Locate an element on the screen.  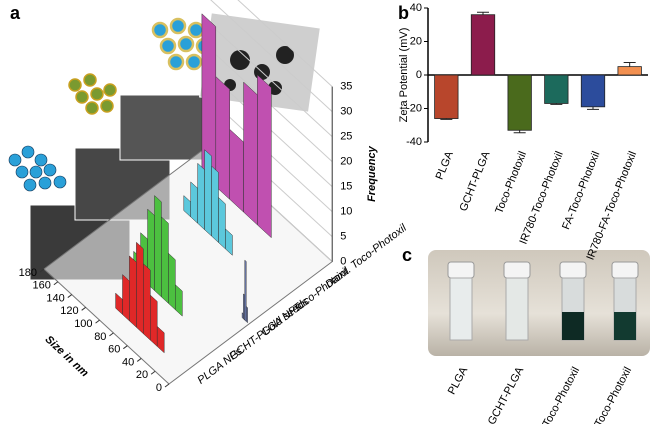
vial-label: FA-Toco-Photoxil is located at coordinates (610, 394).